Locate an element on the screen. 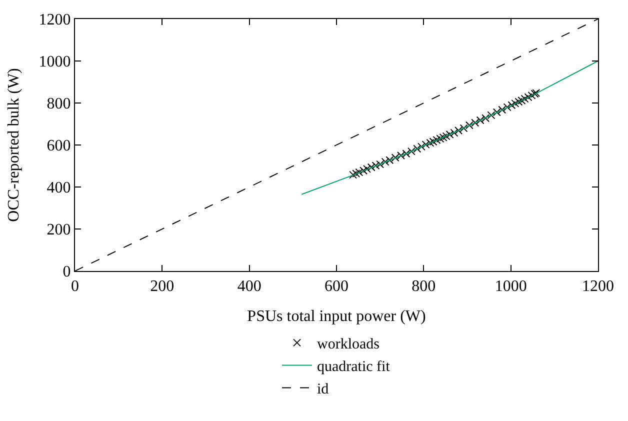  y-tick-label: 600 is located at coordinates (58, 146).